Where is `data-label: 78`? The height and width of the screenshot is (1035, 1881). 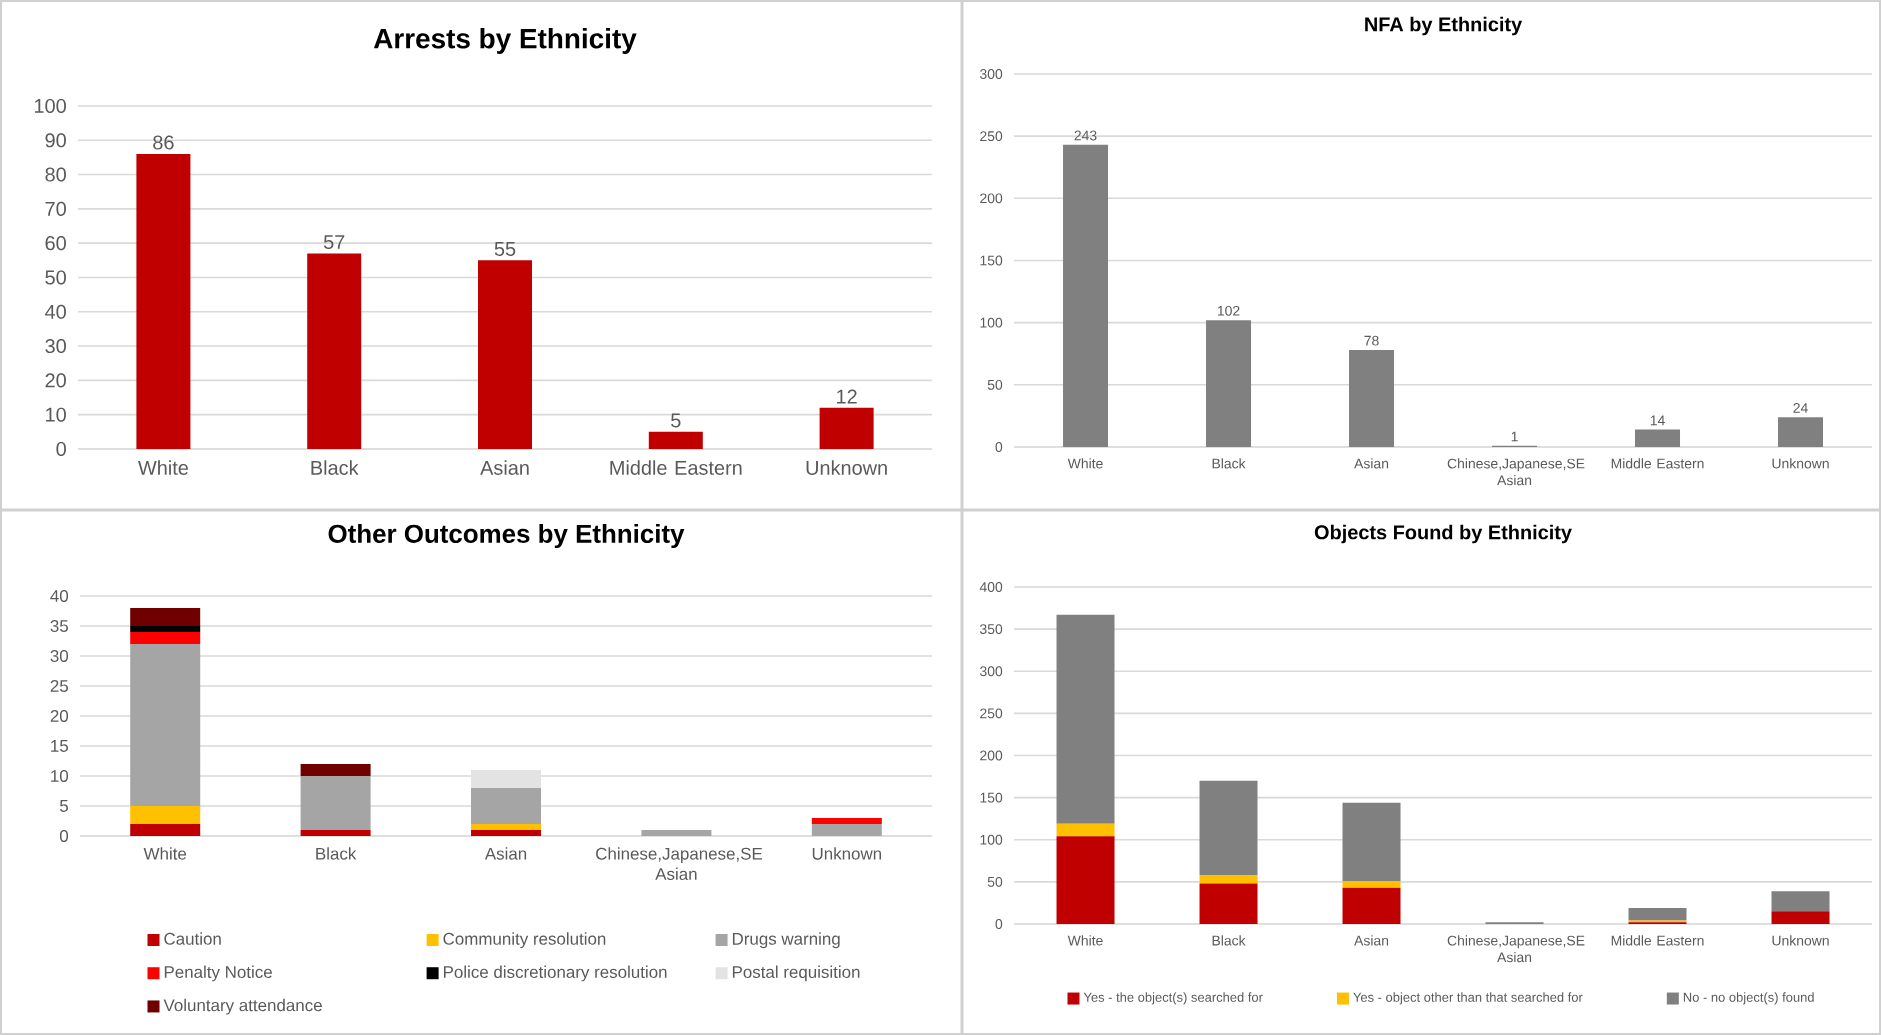 data-label: 78 is located at coordinates (1371, 340).